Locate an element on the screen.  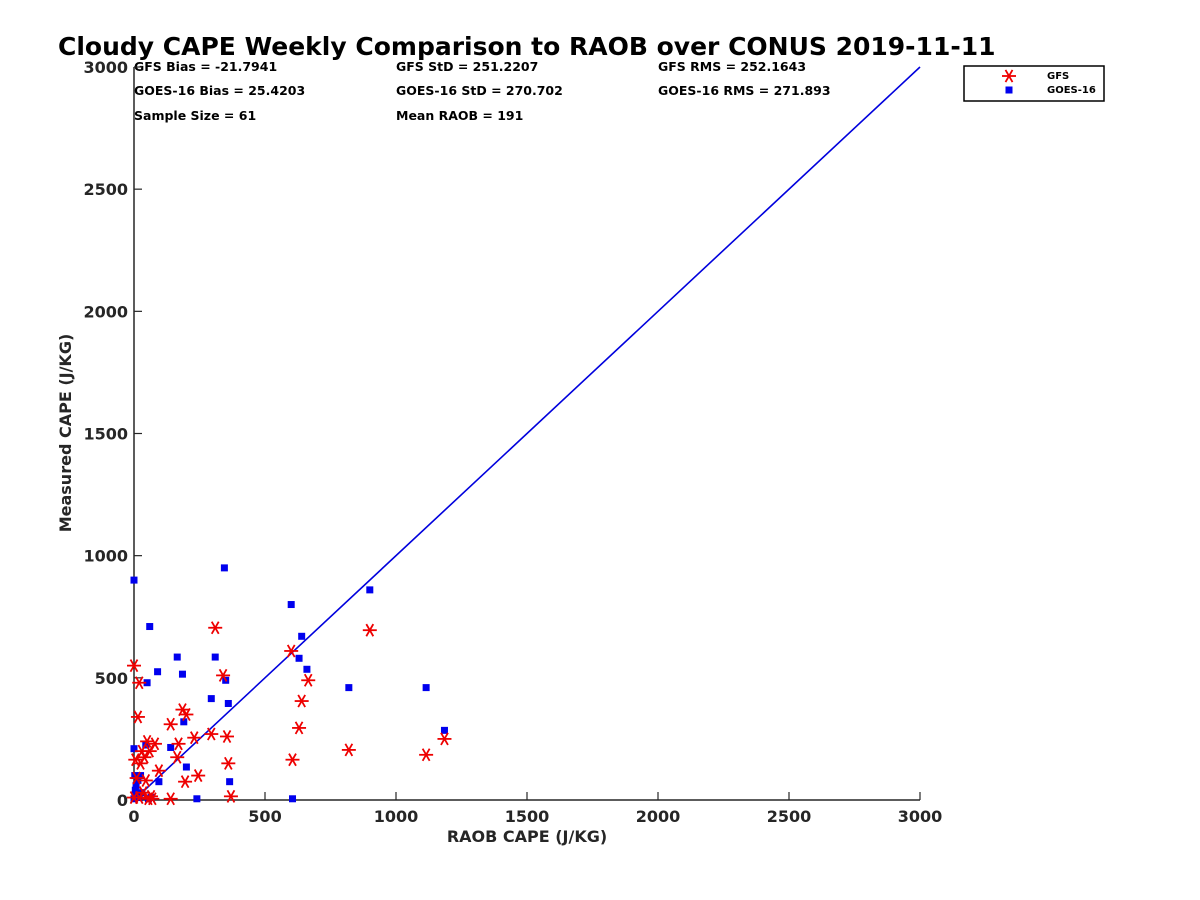
legend-label-gfs: GFS is located at coordinates (1058, 76).